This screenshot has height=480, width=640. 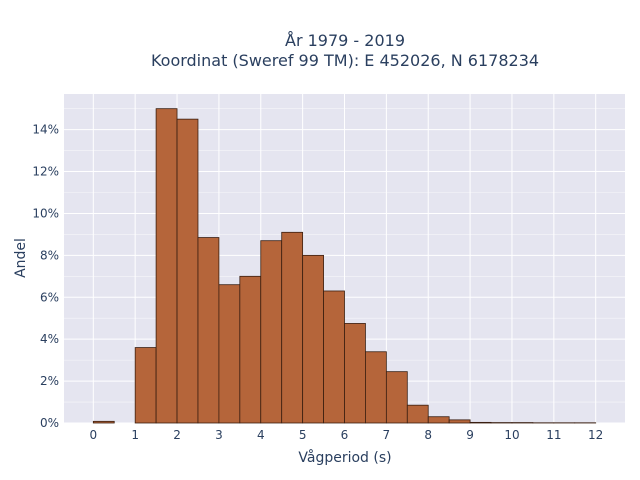 I want to click on x-tick-label: 11, so click(x=553, y=435).